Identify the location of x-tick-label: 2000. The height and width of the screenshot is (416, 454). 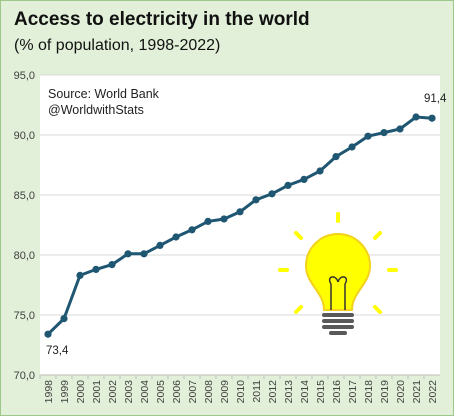
(81, 392).